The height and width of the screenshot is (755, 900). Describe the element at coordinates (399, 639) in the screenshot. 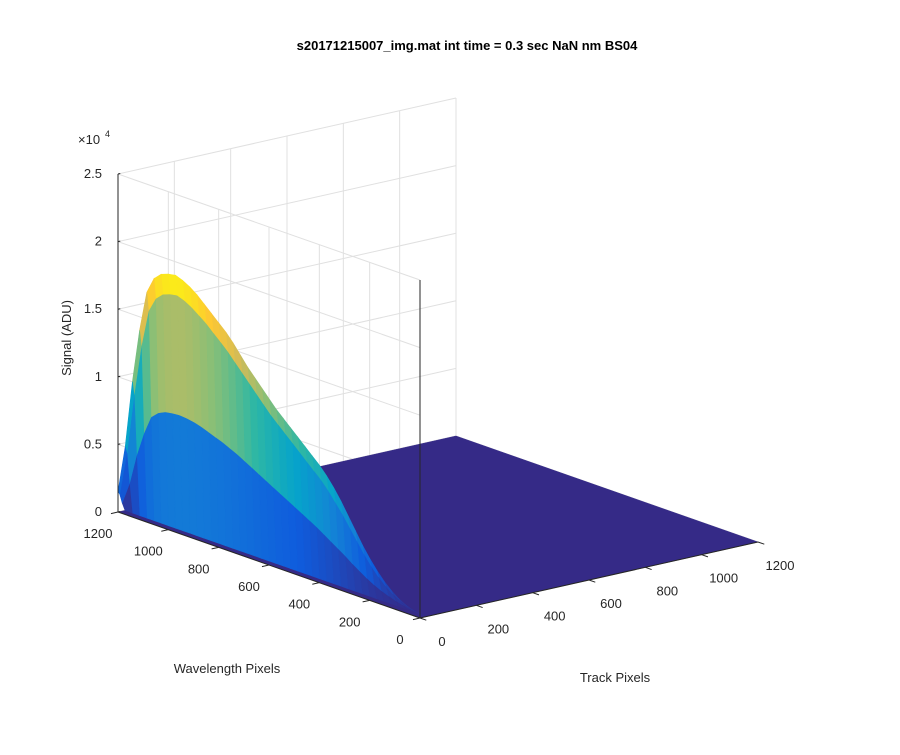

I see `y-tick-label: 0` at that location.